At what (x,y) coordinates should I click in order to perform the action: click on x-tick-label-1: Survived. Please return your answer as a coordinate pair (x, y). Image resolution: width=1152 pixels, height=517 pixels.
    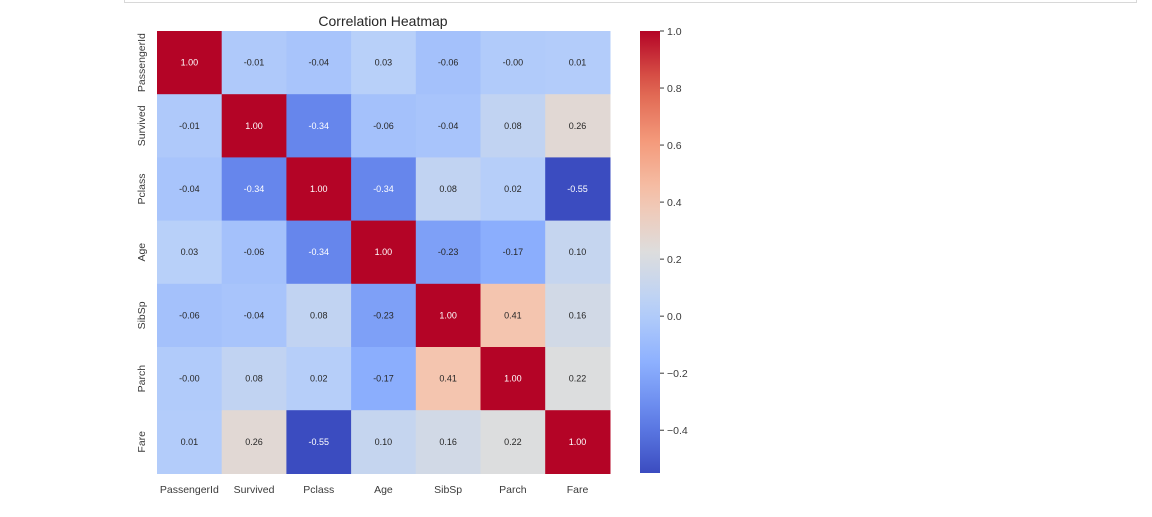
    Looking at the image, I should click on (254, 490).